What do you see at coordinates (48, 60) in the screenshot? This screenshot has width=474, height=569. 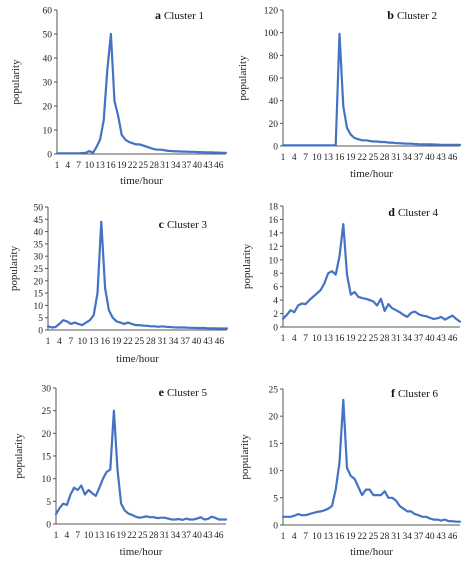 I see `y-tick-label: 40` at bounding box center [48, 60].